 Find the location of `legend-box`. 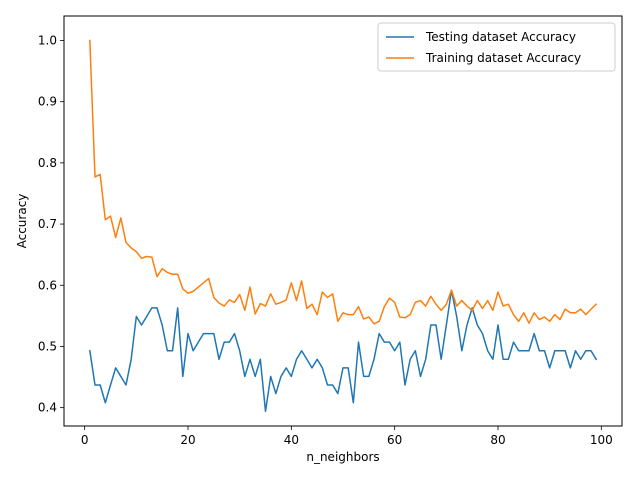

legend-box is located at coordinates (496, 47).